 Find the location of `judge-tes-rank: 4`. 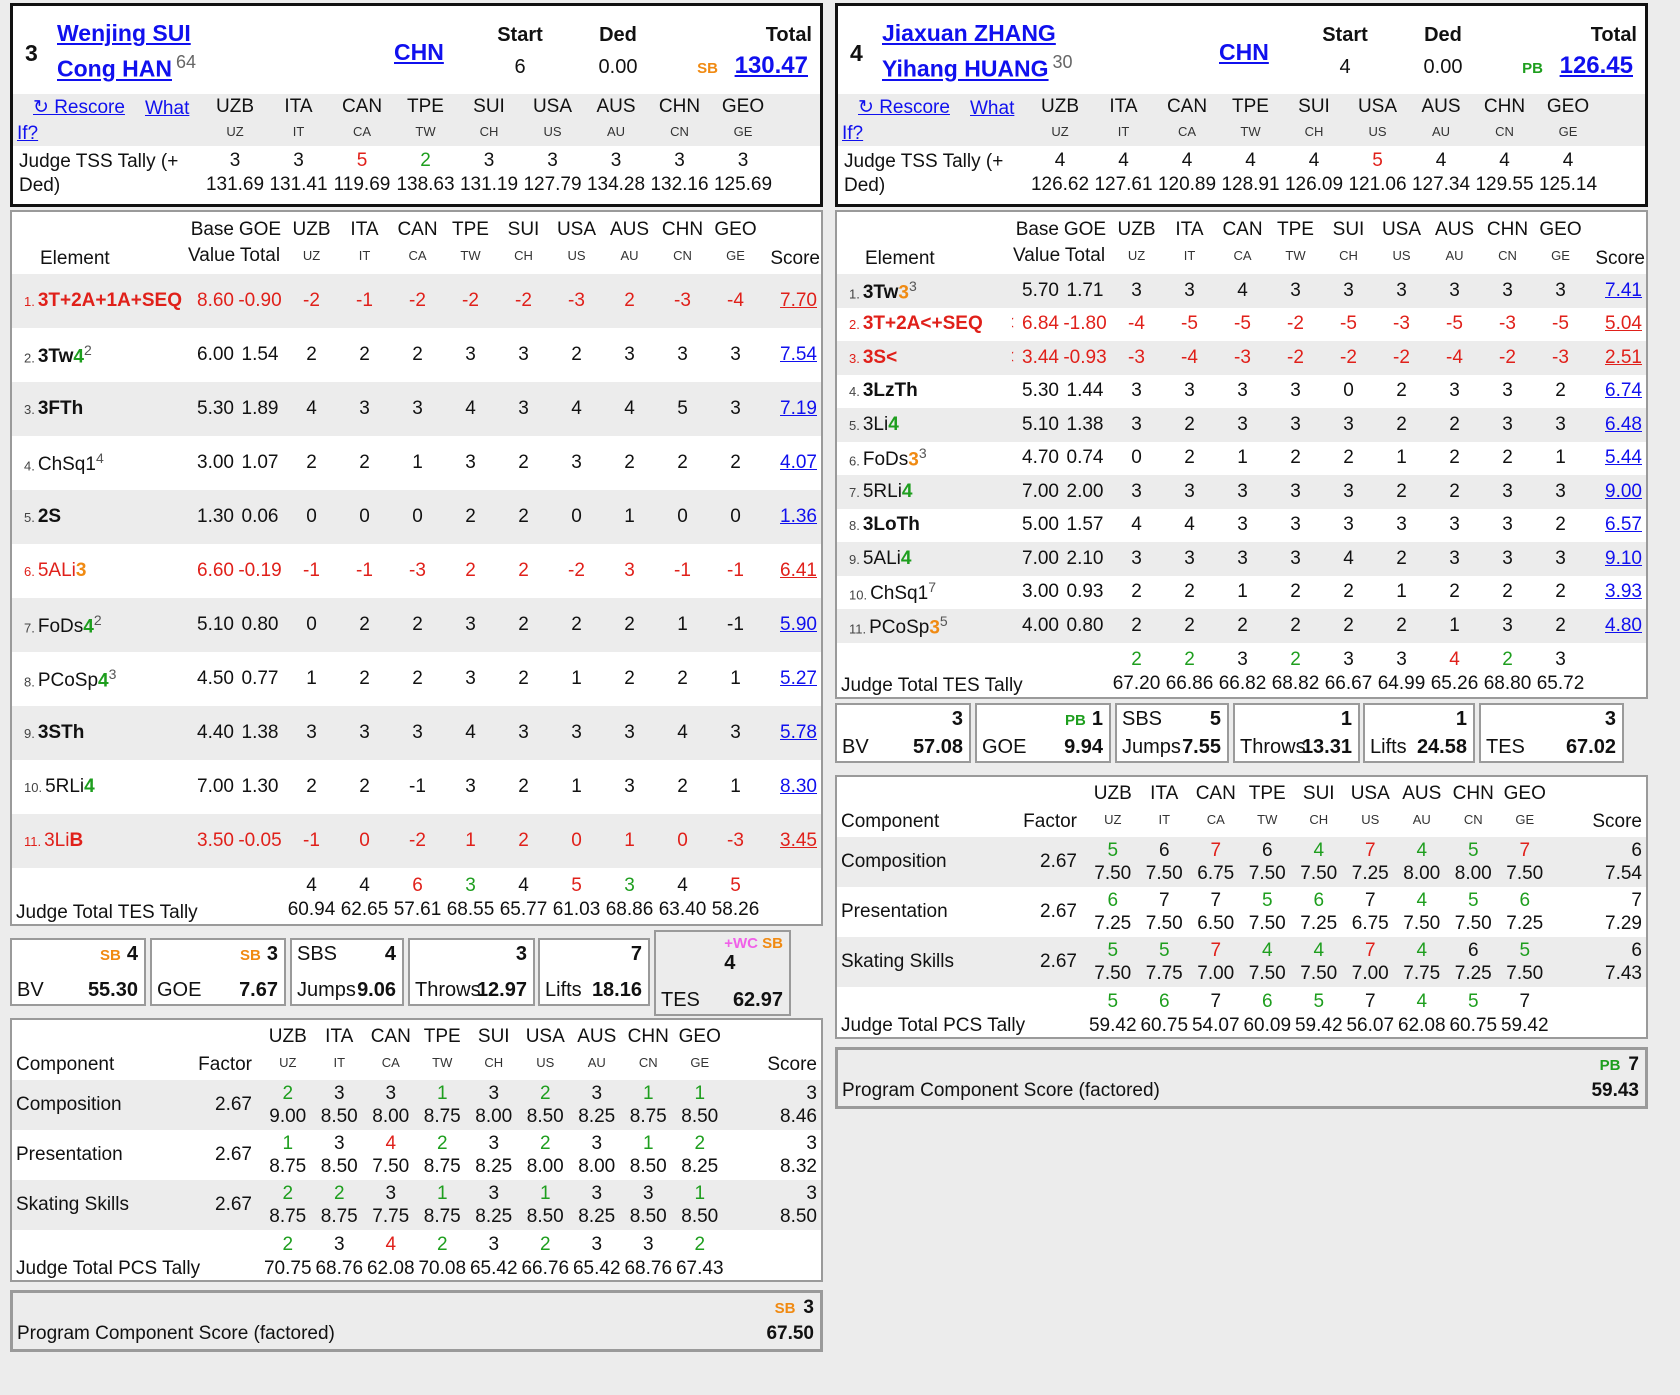

judge-tes-rank: 4 is located at coordinates (523, 885).